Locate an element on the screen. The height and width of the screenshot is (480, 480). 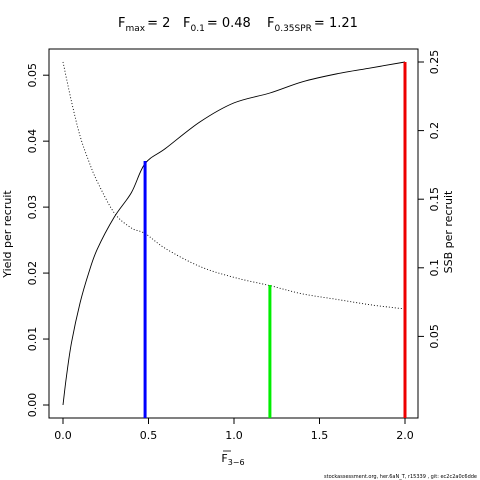
y-right-tick-label: 0.15 is located at coordinates (434, 199).